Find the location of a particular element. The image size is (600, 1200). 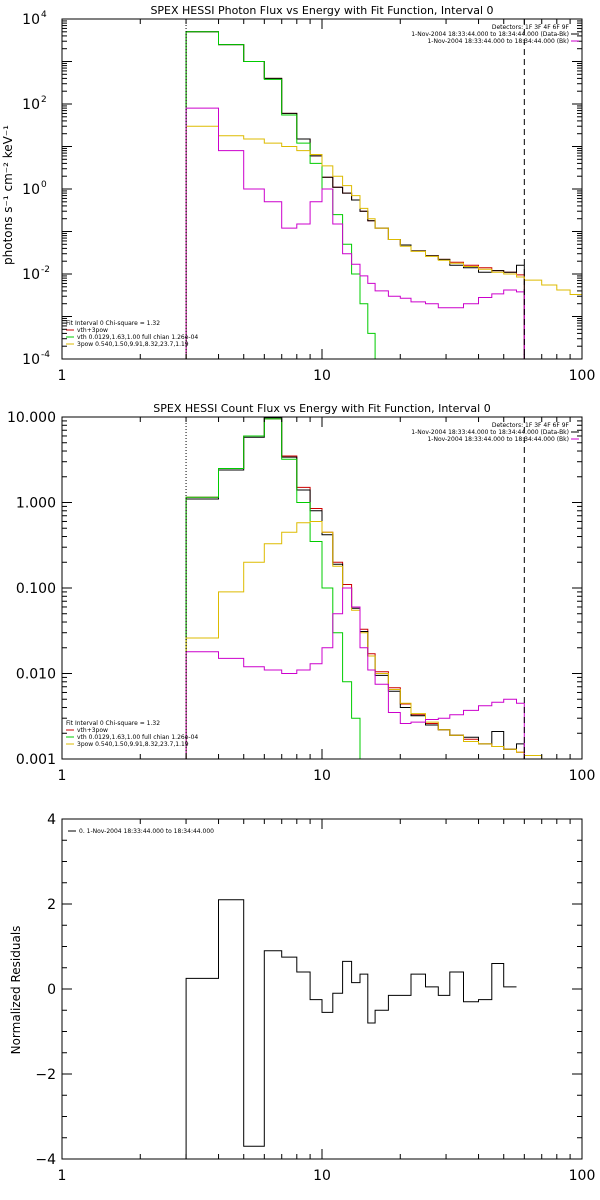

residuals-ylabel: Normalized Residuals is located at coordinates (16, 990).